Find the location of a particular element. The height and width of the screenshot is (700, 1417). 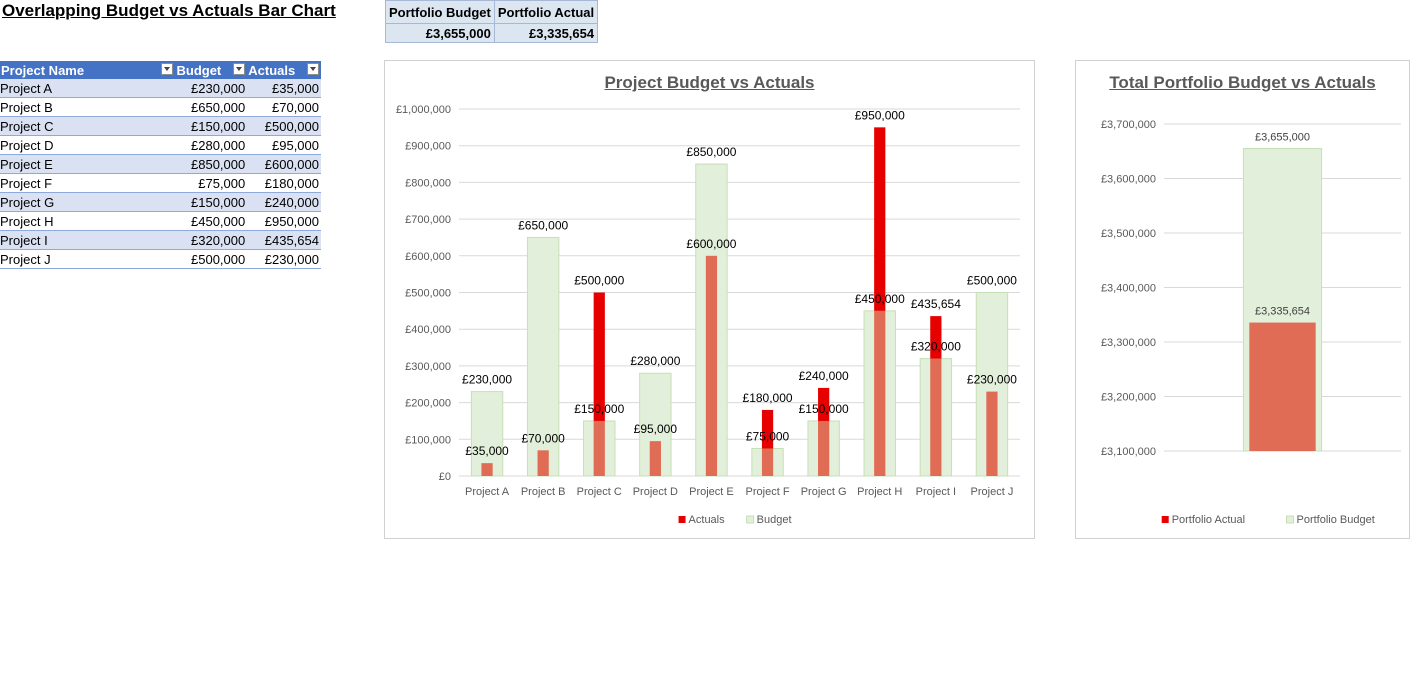

budget-data-label: £230,000 is located at coordinates (487, 380).